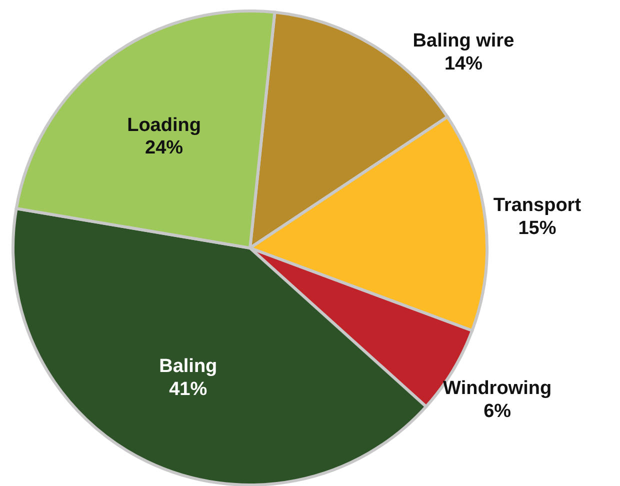 This screenshot has width=620, height=486. Describe the element at coordinates (188, 389) in the screenshot. I see `data-label: 41%` at that location.